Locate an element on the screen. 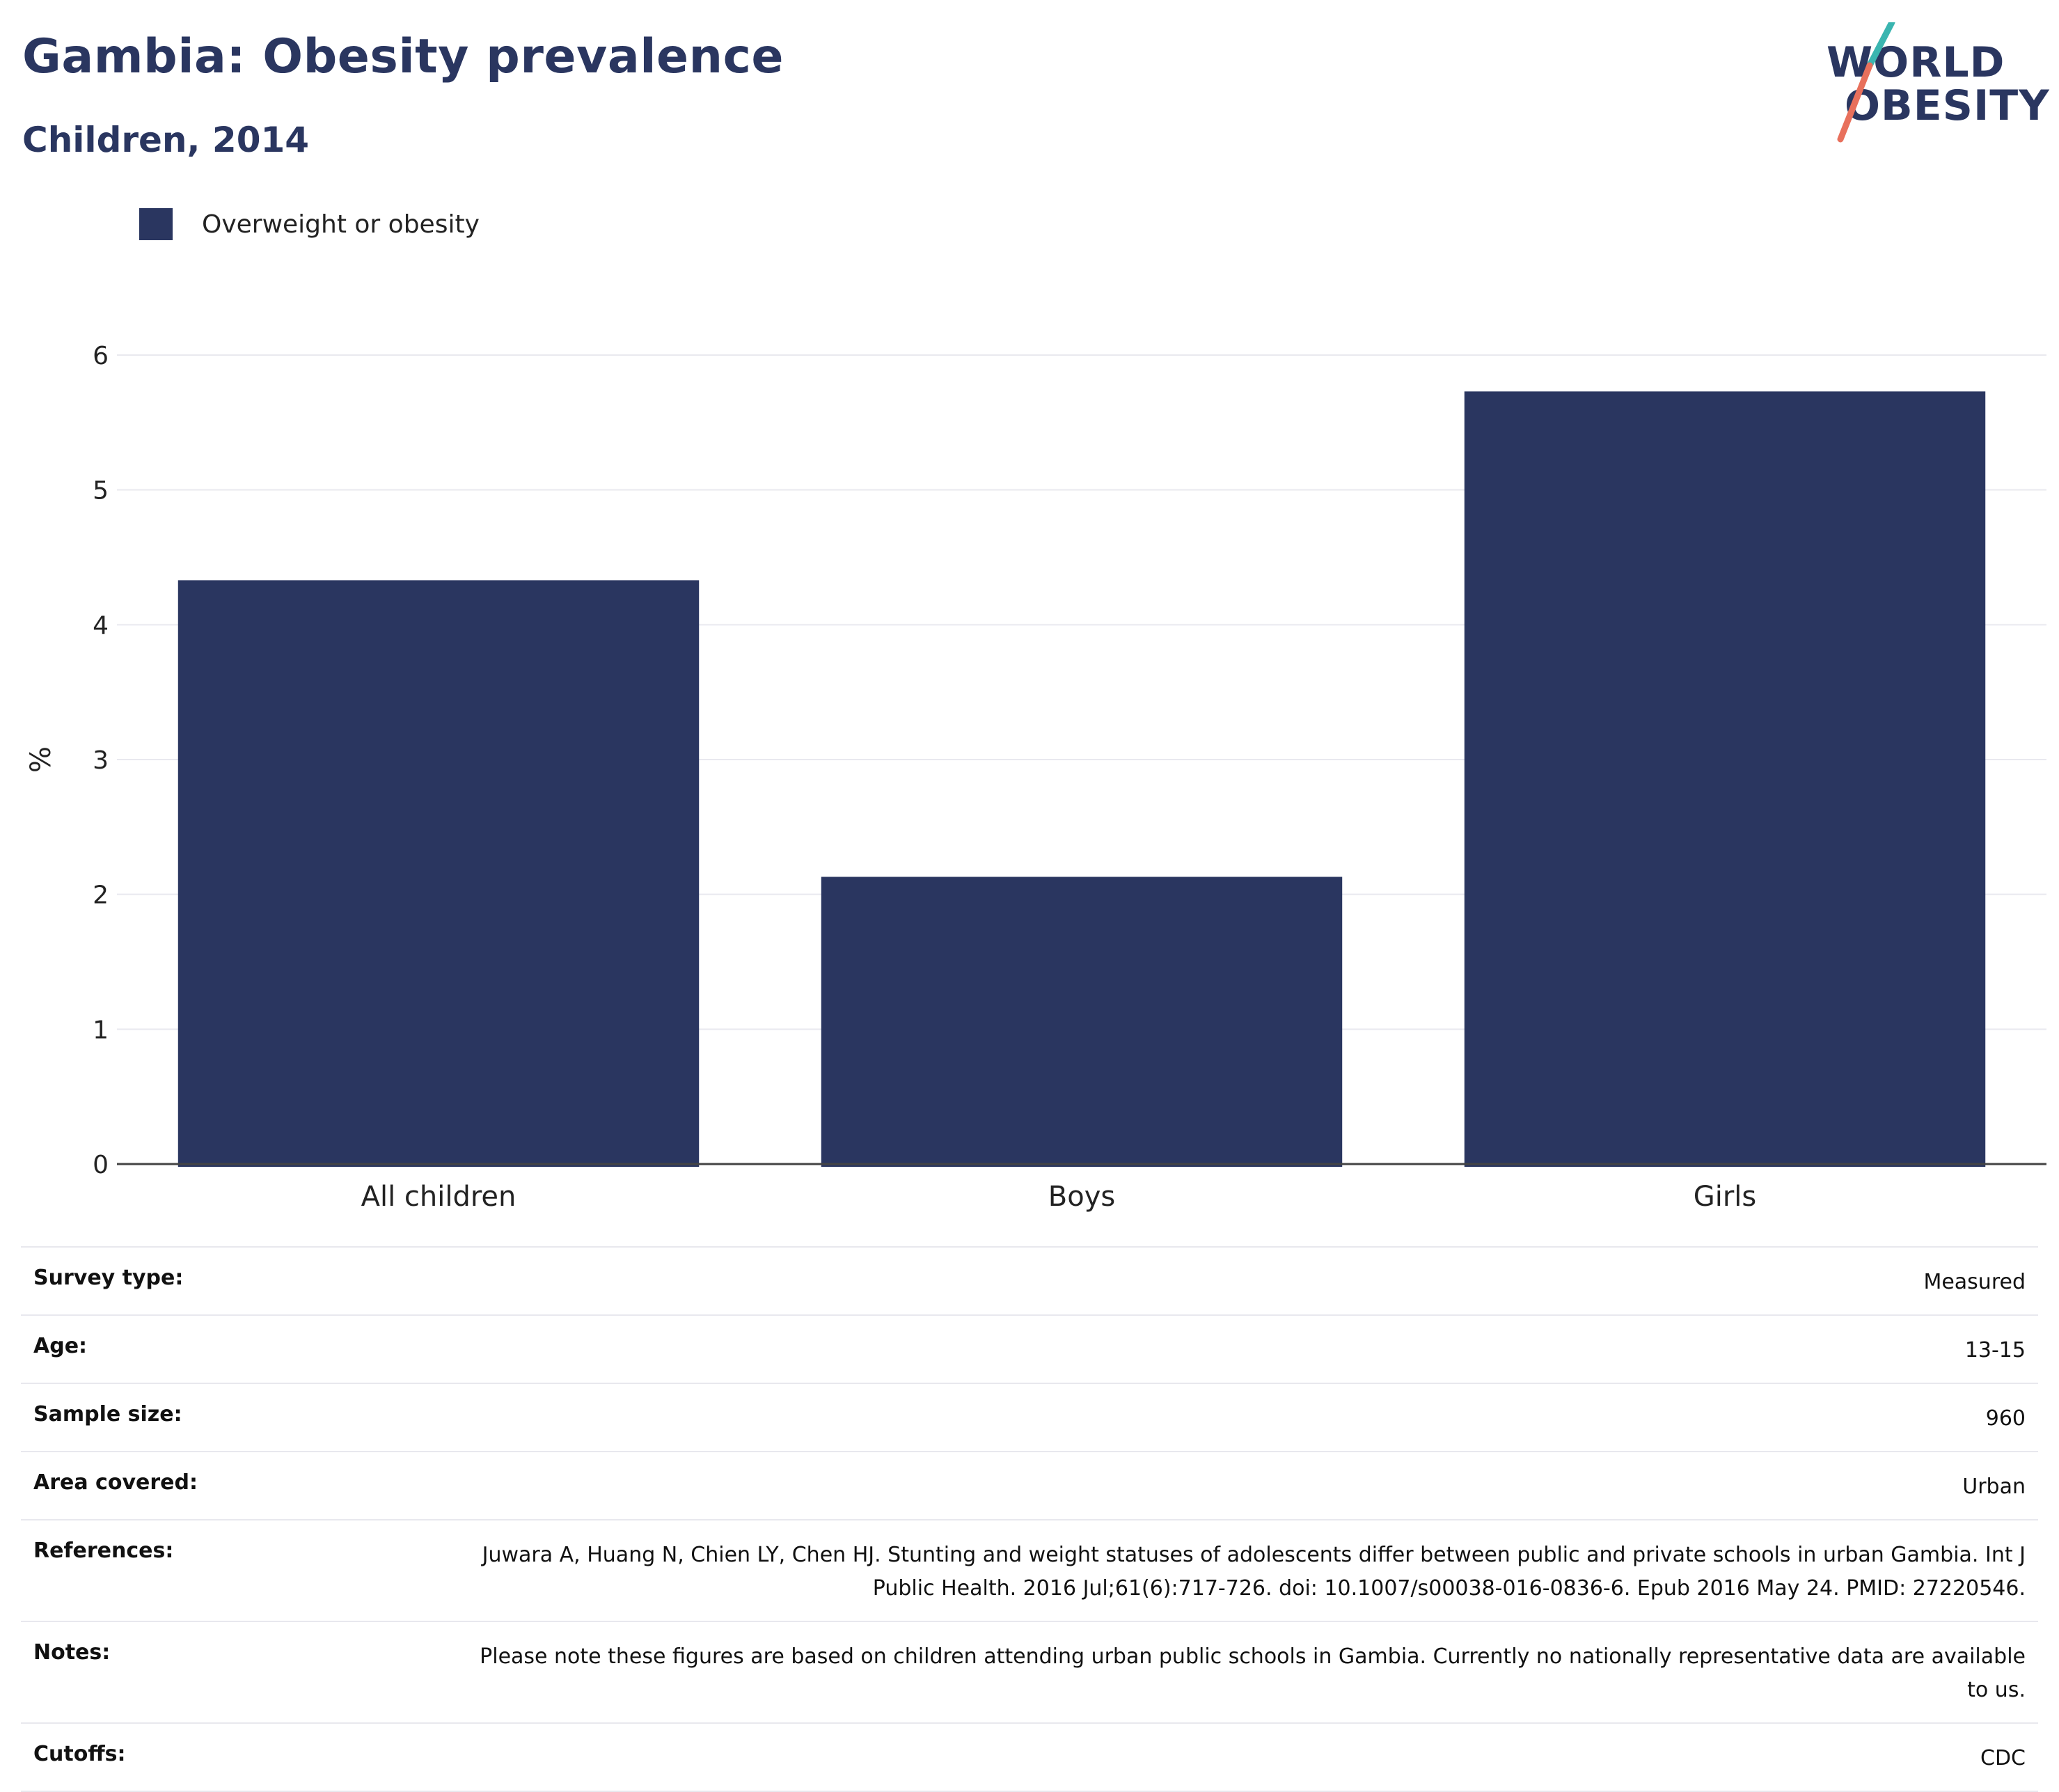  legend-swatch is located at coordinates (156, 224).